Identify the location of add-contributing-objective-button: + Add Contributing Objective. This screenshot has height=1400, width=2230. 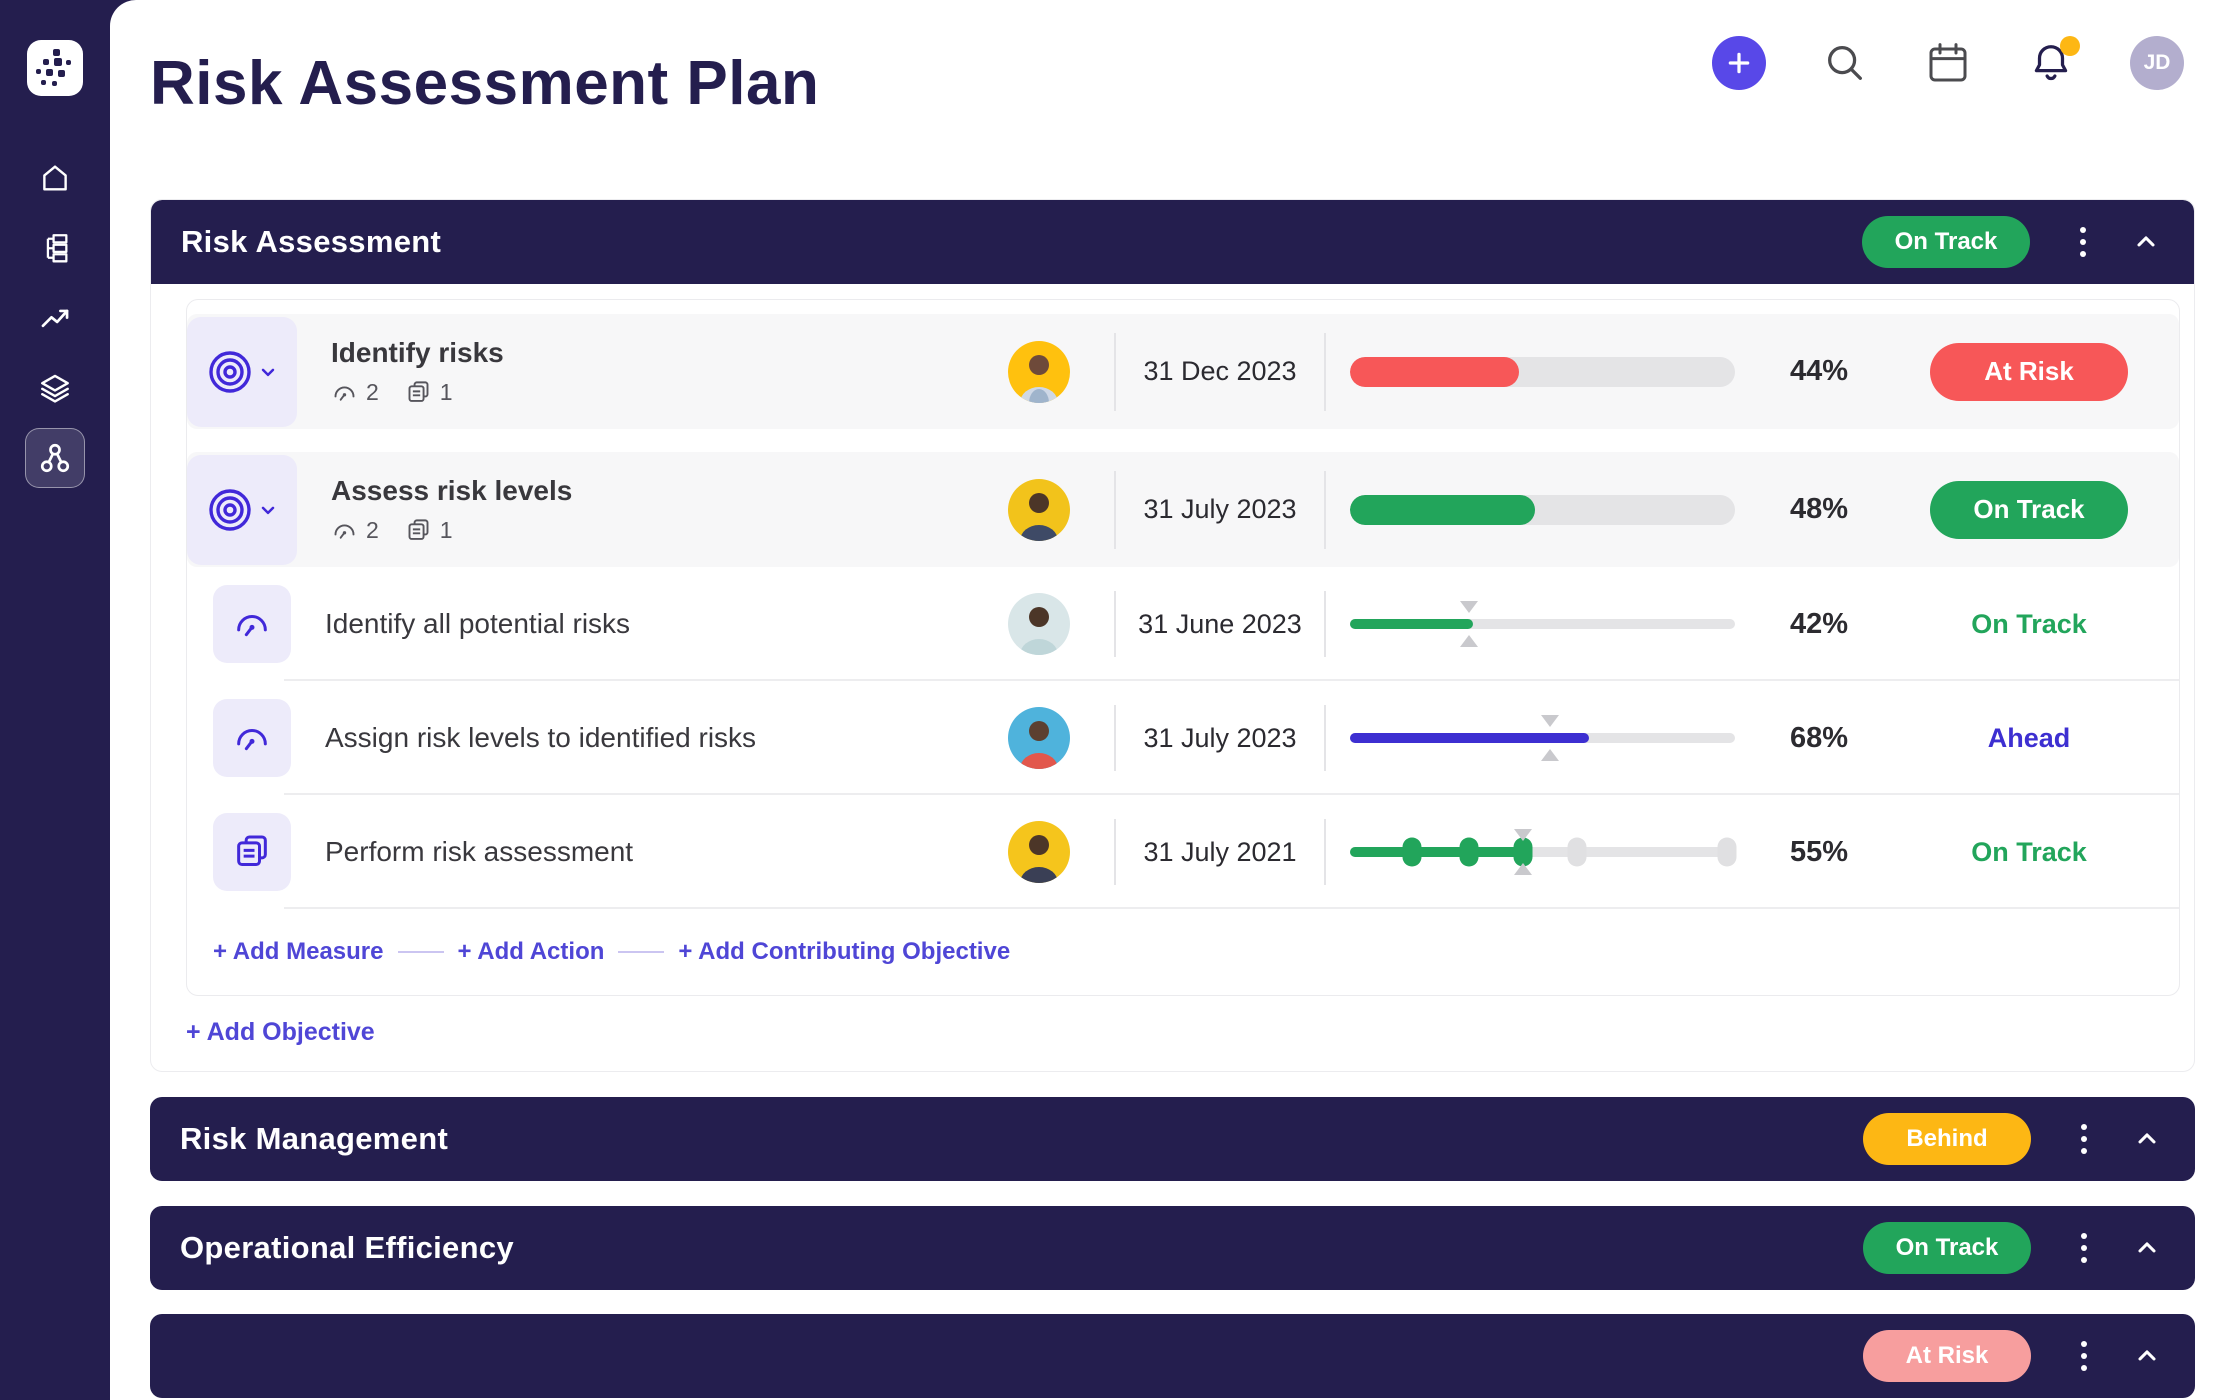
(844, 952).